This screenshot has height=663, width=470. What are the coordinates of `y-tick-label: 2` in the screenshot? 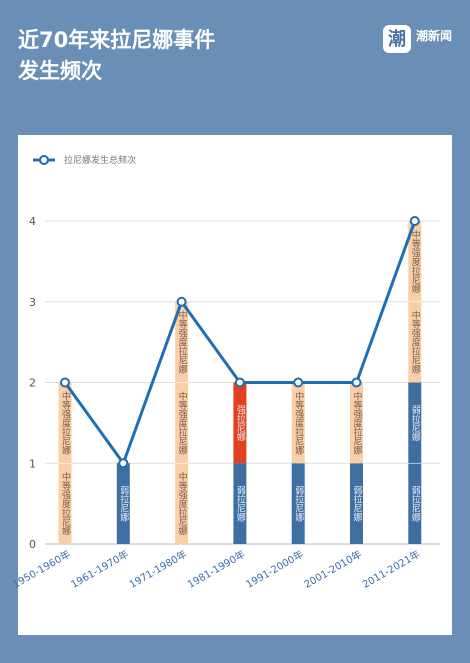 It's located at (32, 383).